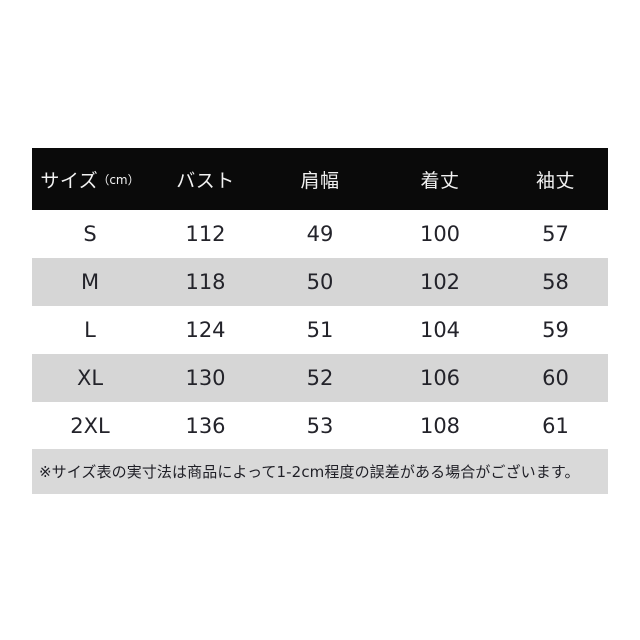 The width and height of the screenshot is (640, 640). Describe the element at coordinates (205, 234) in the screenshot. I see `cell-bust: 112` at that location.